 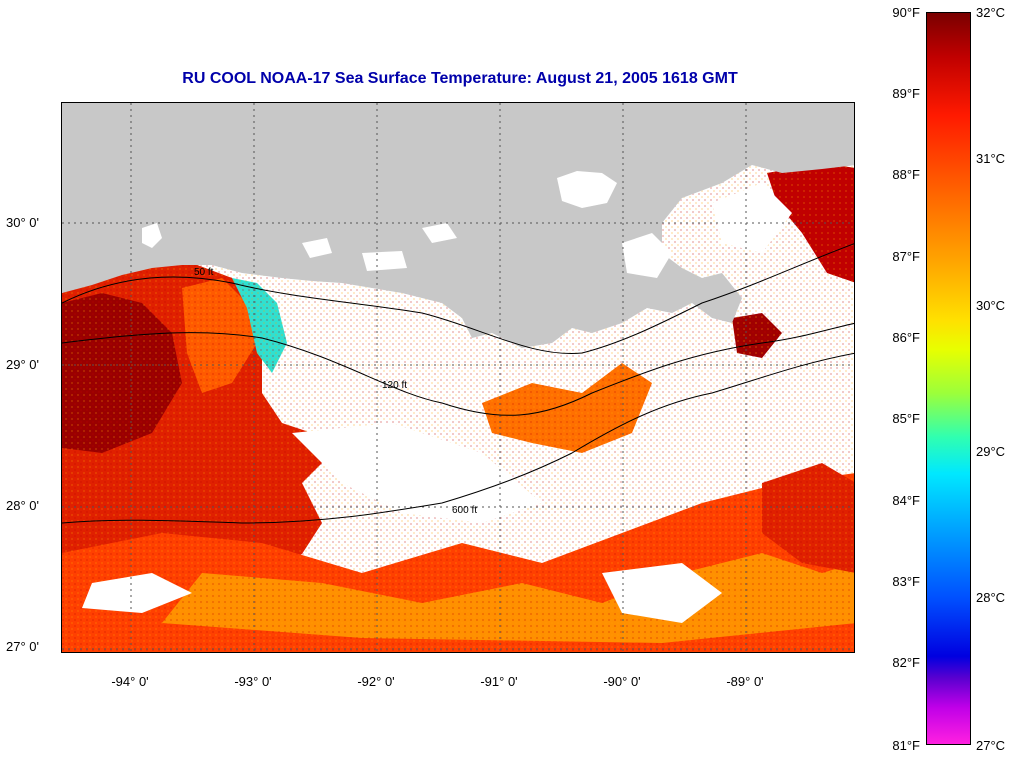 What do you see at coordinates (906, 93) in the screenshot?
I see `colorbar-f-89: 89°F` at bounding box center [906, 93].